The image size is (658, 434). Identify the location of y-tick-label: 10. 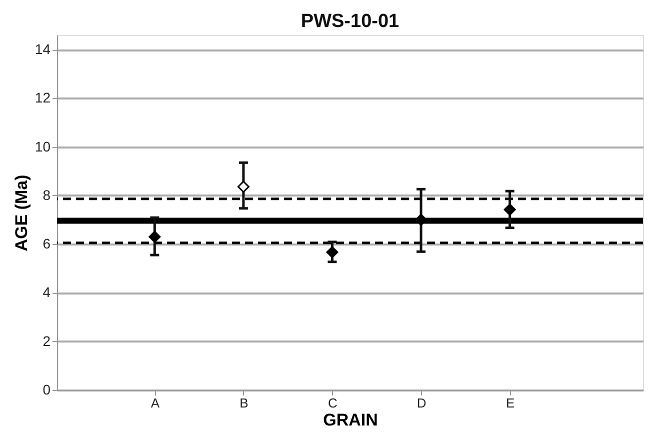
(42, 146).